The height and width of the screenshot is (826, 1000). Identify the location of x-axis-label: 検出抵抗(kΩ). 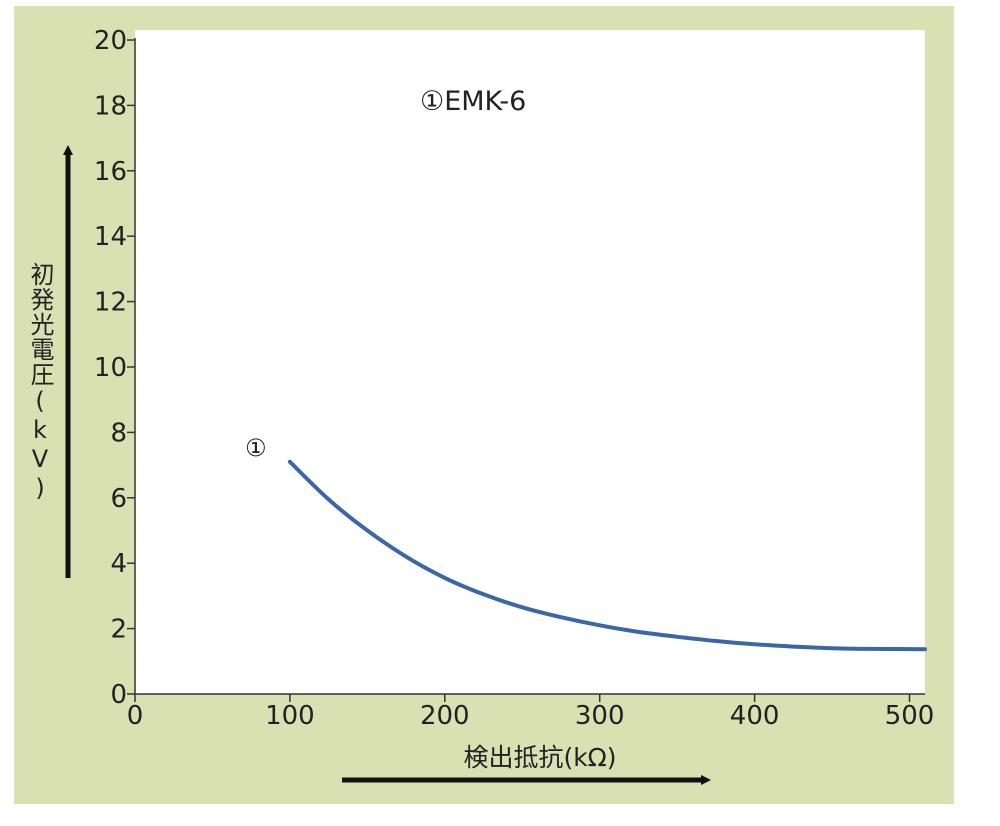
(540, 757).